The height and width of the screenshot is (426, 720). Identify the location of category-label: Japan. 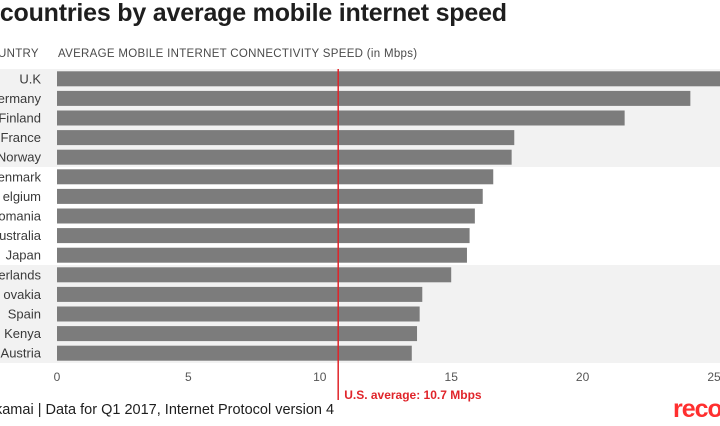
(23, 255).